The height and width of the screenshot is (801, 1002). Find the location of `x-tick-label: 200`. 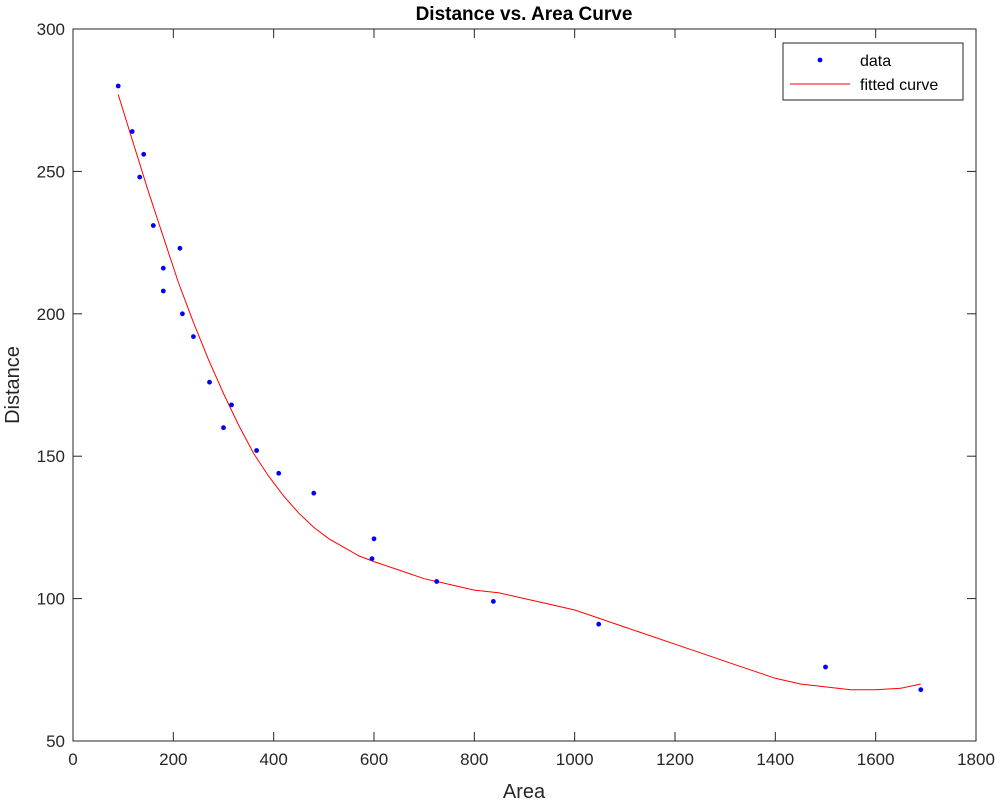

x-tick-label: 200 is located at coordinates (173, 759).